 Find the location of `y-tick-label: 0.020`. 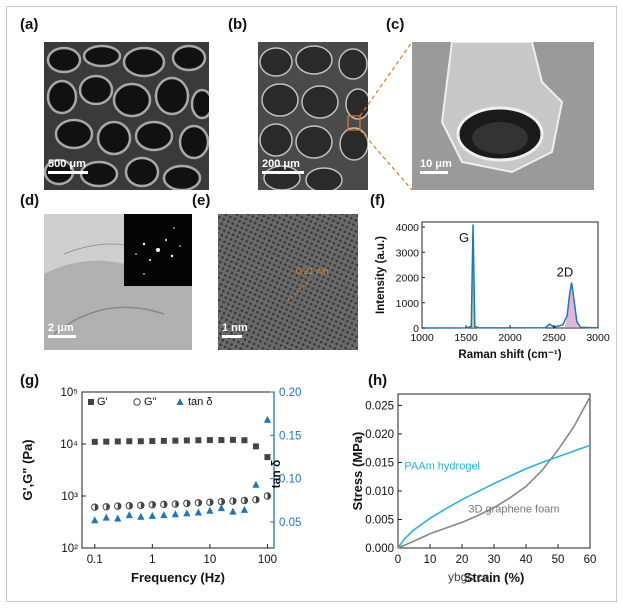

y-tick-label: 0.020 is located at coordinates (379, 435).